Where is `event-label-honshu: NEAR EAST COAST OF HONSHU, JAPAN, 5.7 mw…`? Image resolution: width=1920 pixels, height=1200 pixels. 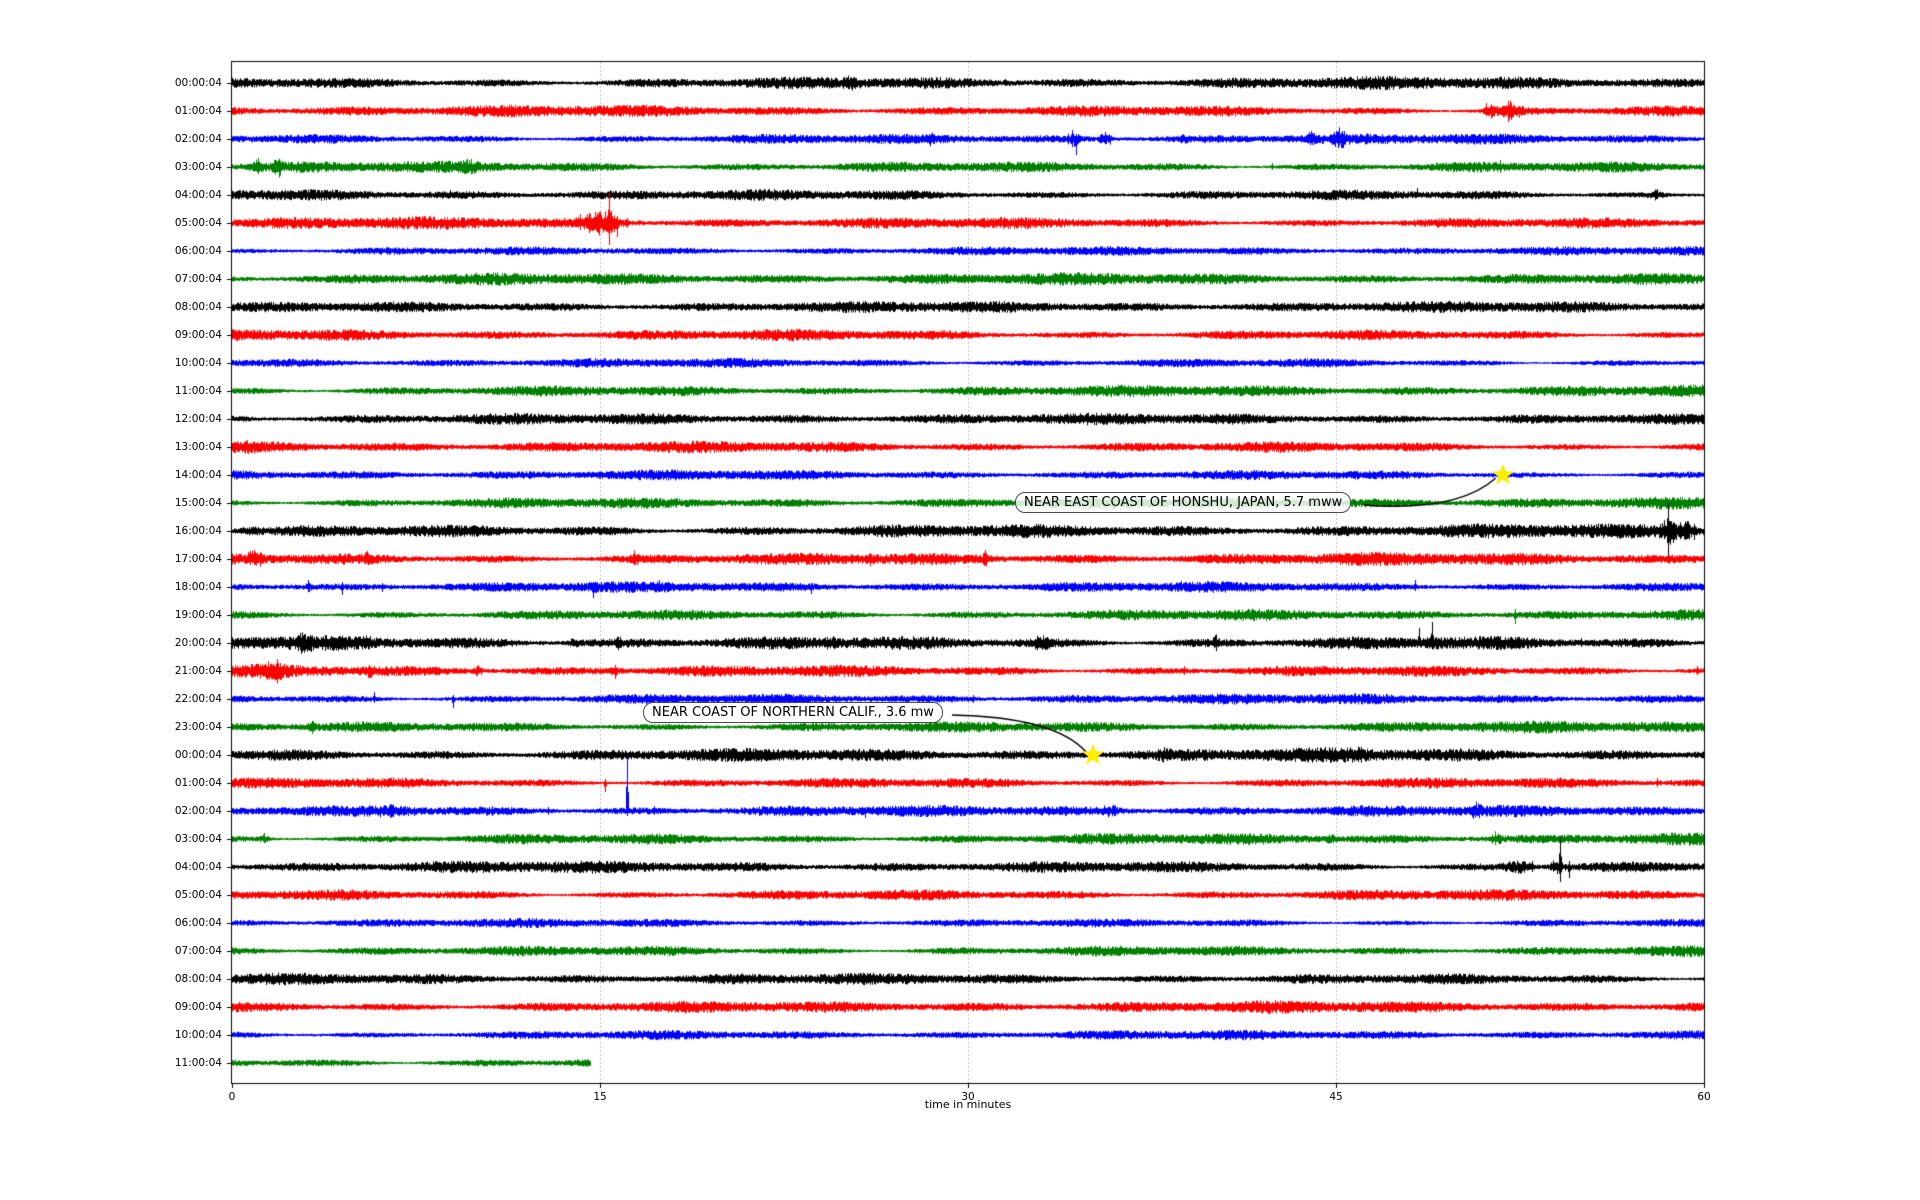 event-label-honshu: NEAR EAST COAST OF HONSHU, JAPAN, 5.7 mw… is located at coordinates (1183, 502).